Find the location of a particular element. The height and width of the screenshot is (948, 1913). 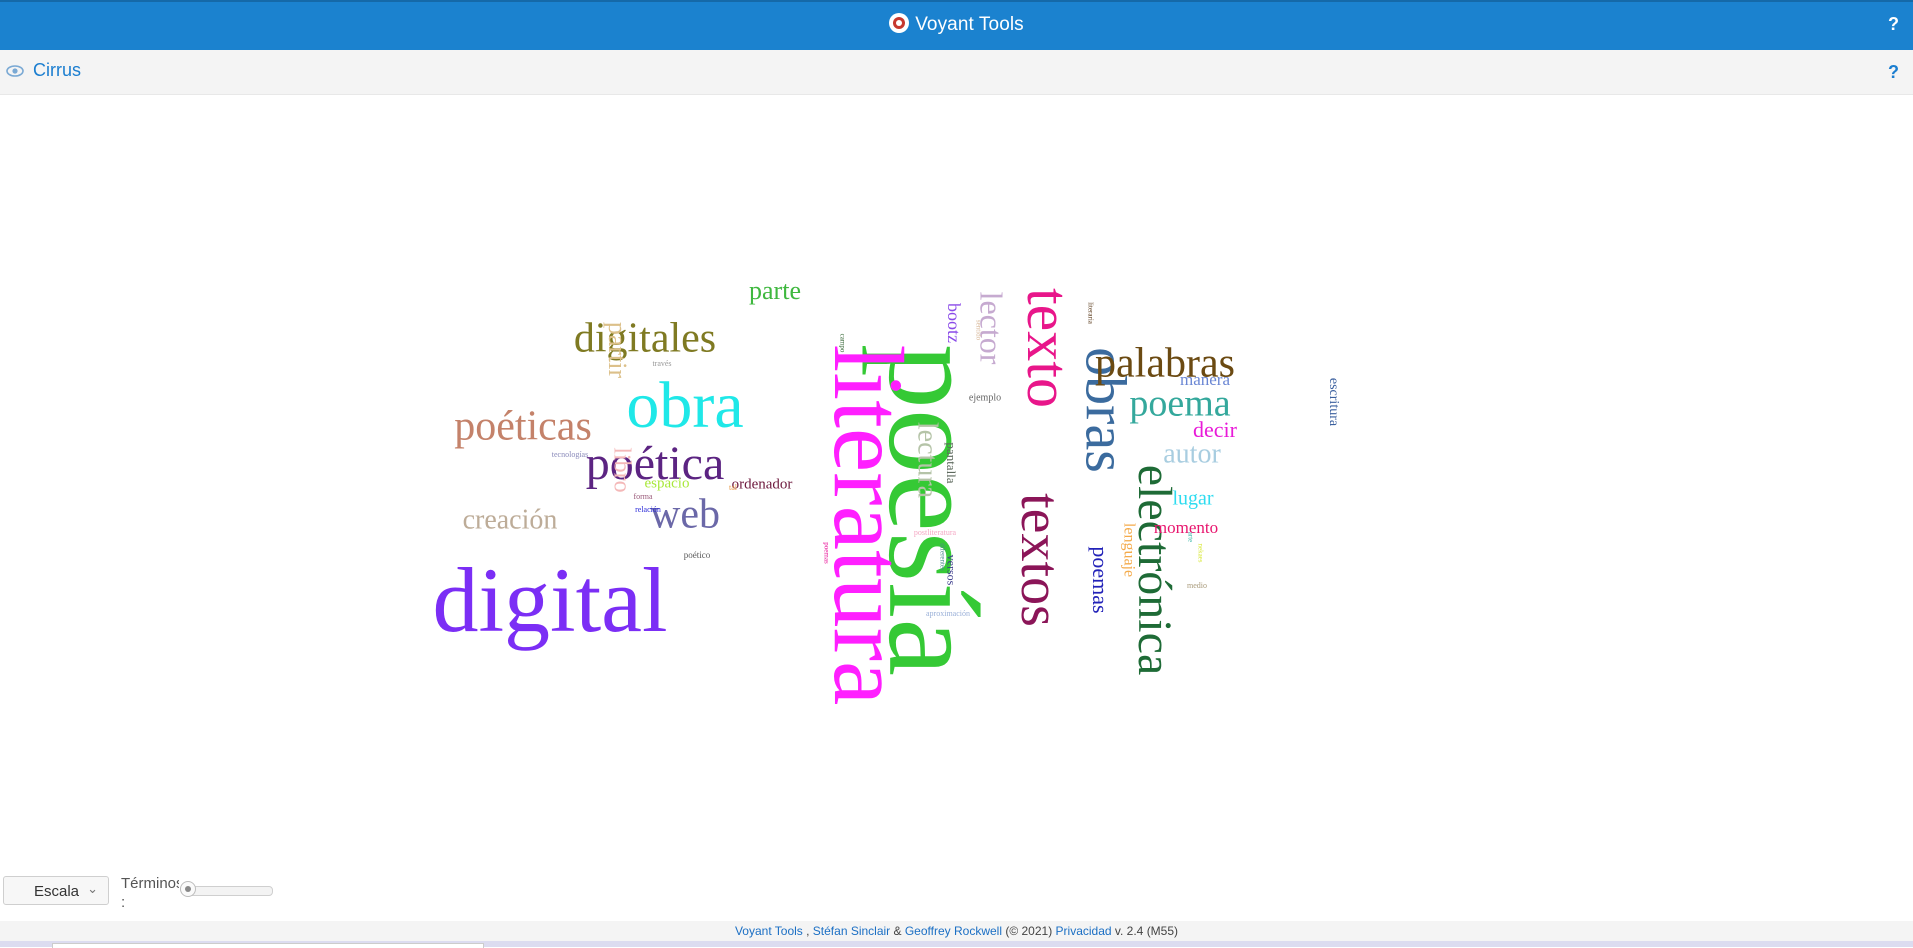

voyant-logo-icon is located at coordinates (899, 23).